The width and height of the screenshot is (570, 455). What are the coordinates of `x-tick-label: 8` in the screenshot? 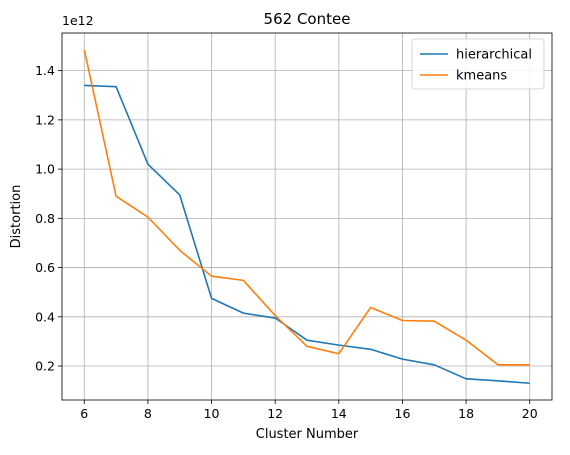 It's located at (148, 413).